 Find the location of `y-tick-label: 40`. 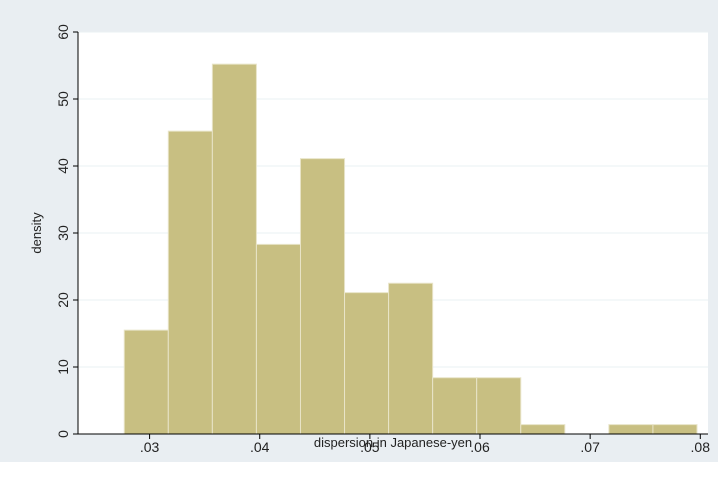

y-tick-label: 40 is located at coordinates (63, 166).